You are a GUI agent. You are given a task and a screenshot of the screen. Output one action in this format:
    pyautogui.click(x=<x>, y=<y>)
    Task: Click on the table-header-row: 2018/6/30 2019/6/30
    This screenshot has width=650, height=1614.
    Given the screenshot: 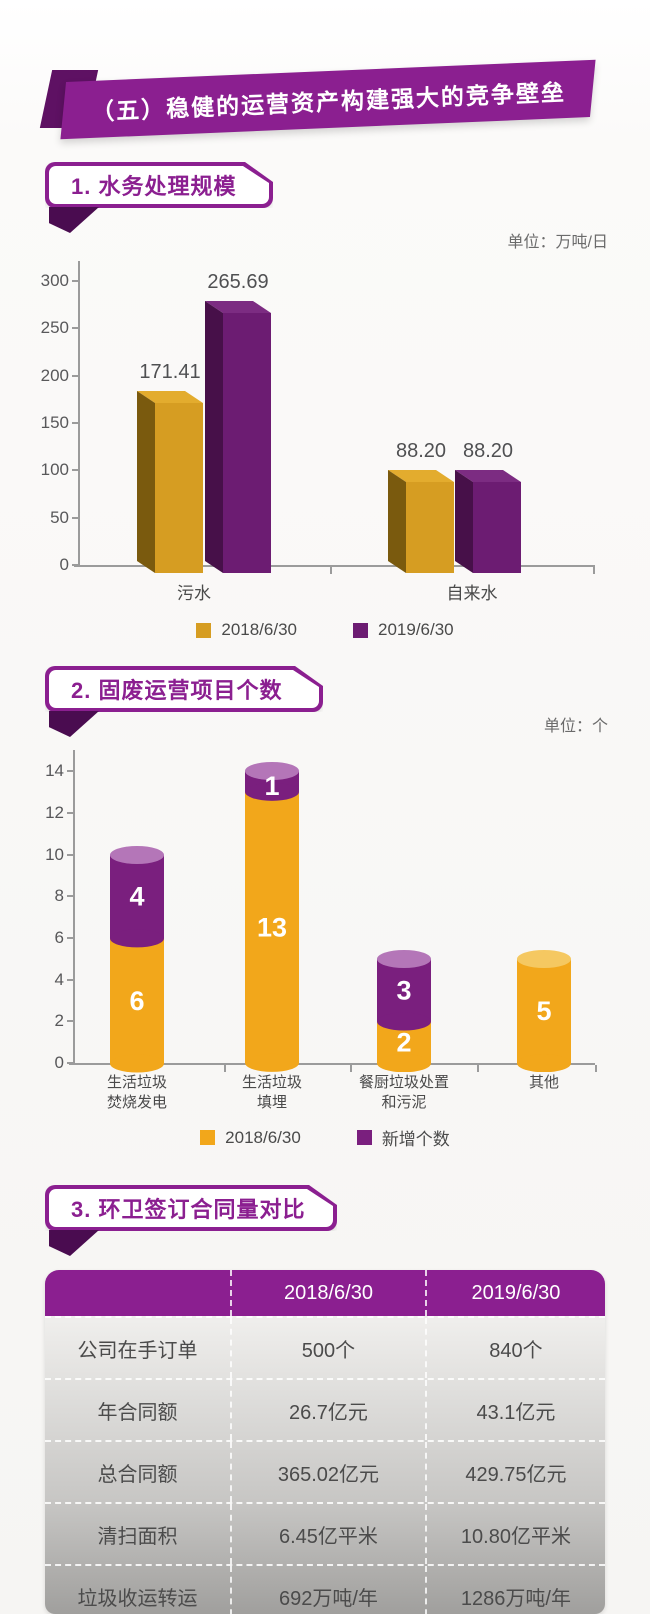 What is the action you would take?
    pyautogui.click(x=325, y=1293)
    